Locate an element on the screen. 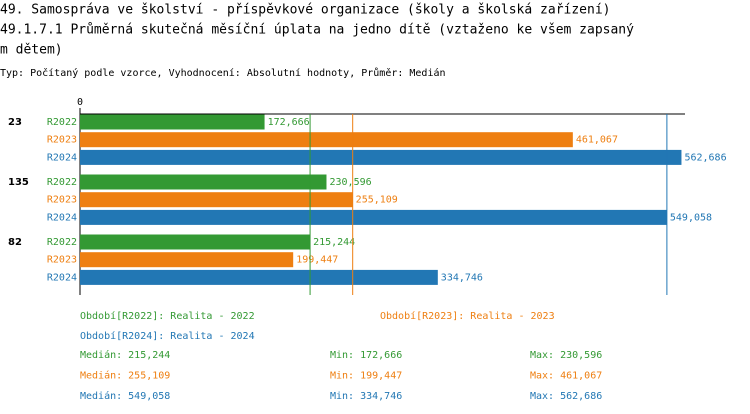 This screenshot has height=414, width=750. stat-text: Max: 461,067 is located at coordinates (566, 376).